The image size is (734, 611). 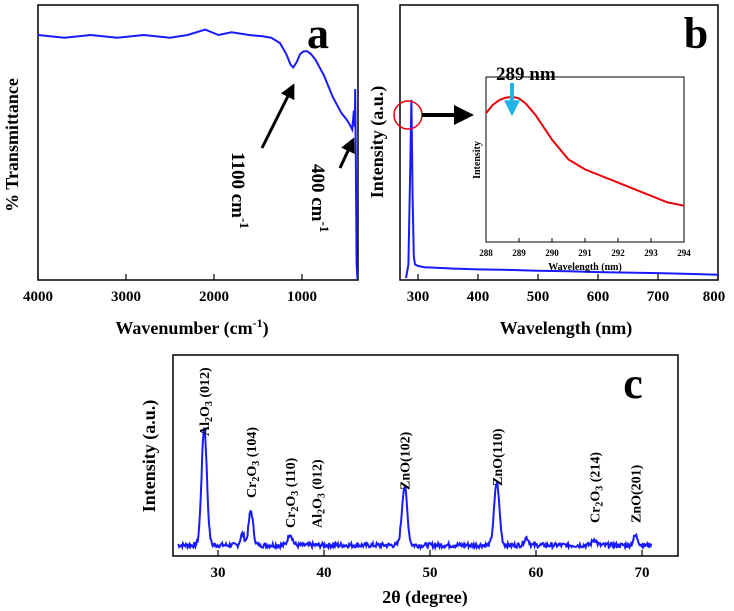 I want to click on peak-highlight-circle, so click(x=408, y=115).